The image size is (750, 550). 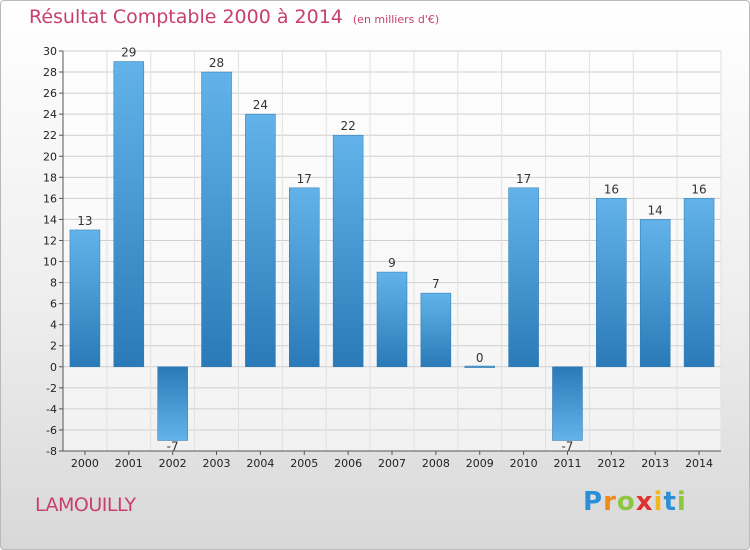 I want to click on y-tick-label: 2, so click(x=53, y=346).